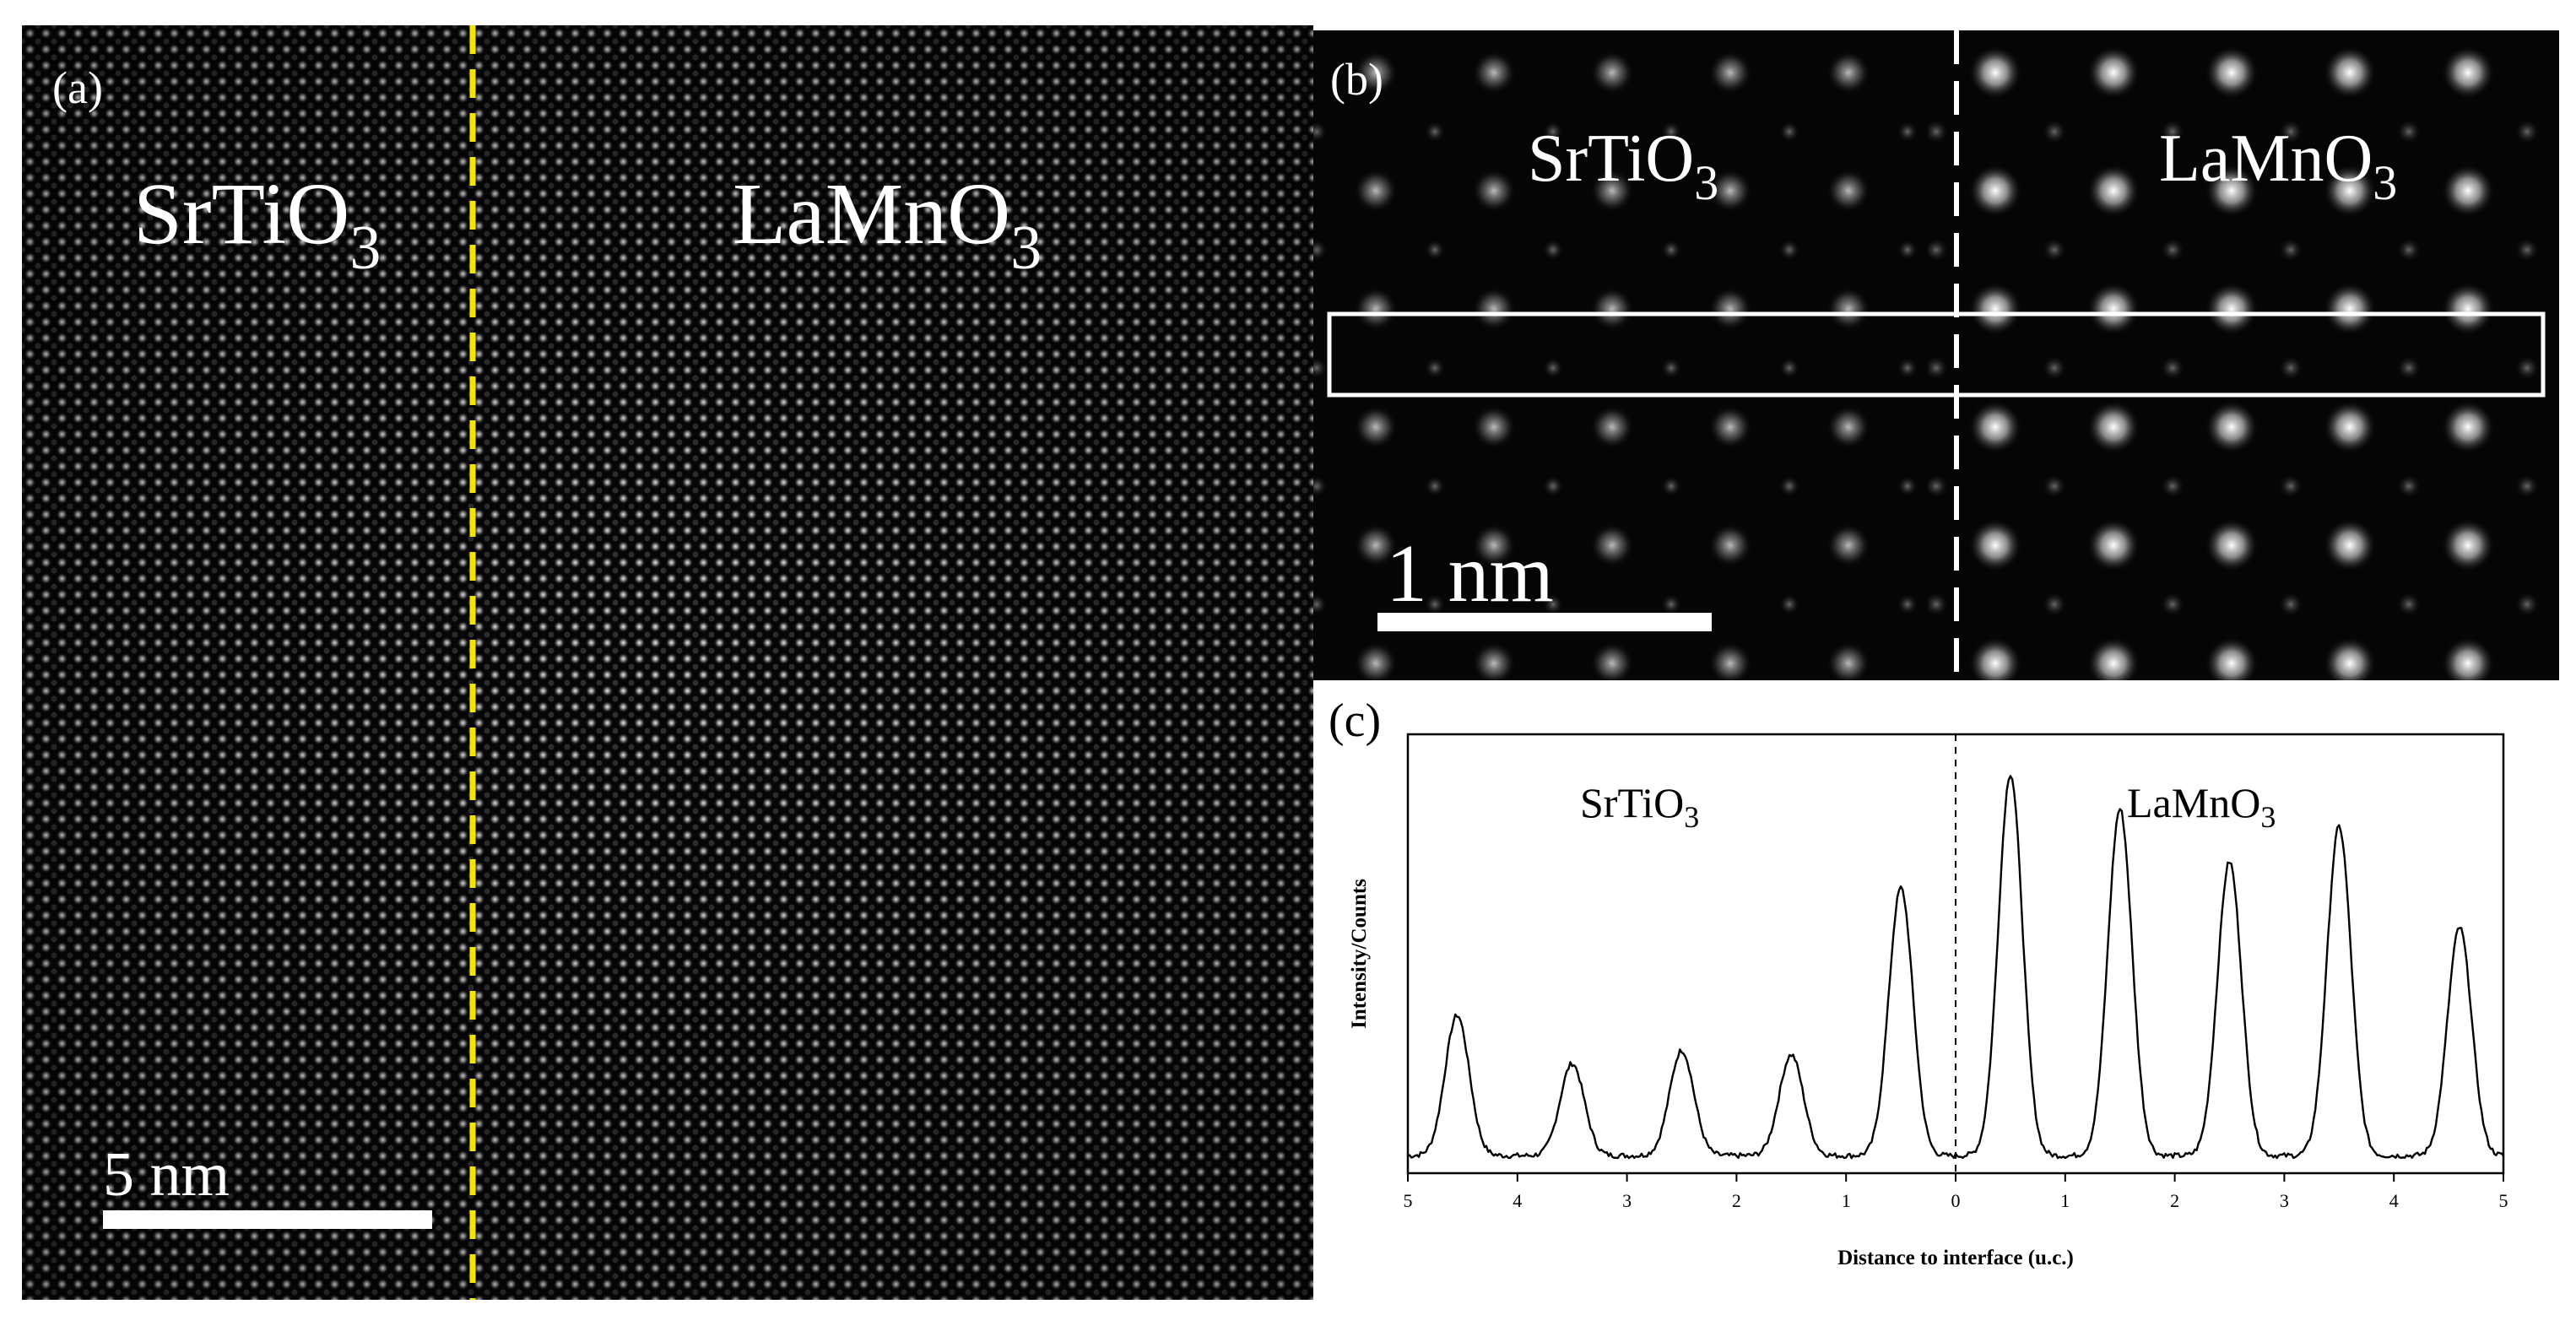 Image resolution: width=2576 pixels, height=1342 pixels. What do you see at coordinates (1355, 721) in the screenshot?
I see `panel-label: (c)` at bounding box center [1355, 721].